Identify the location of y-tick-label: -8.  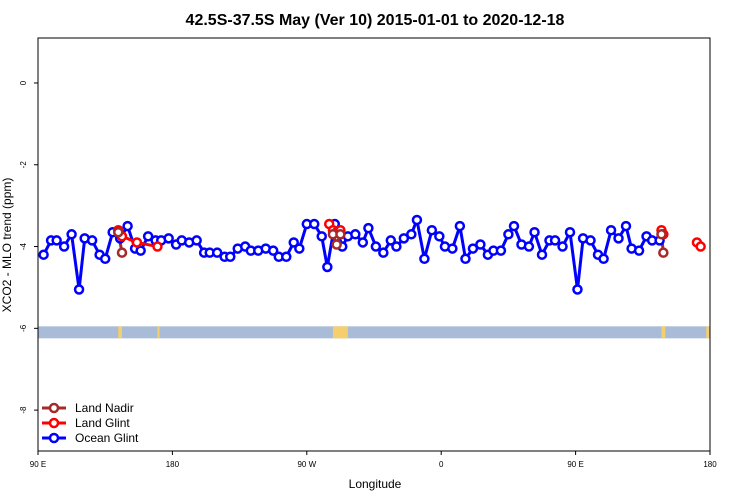
(23, 410).